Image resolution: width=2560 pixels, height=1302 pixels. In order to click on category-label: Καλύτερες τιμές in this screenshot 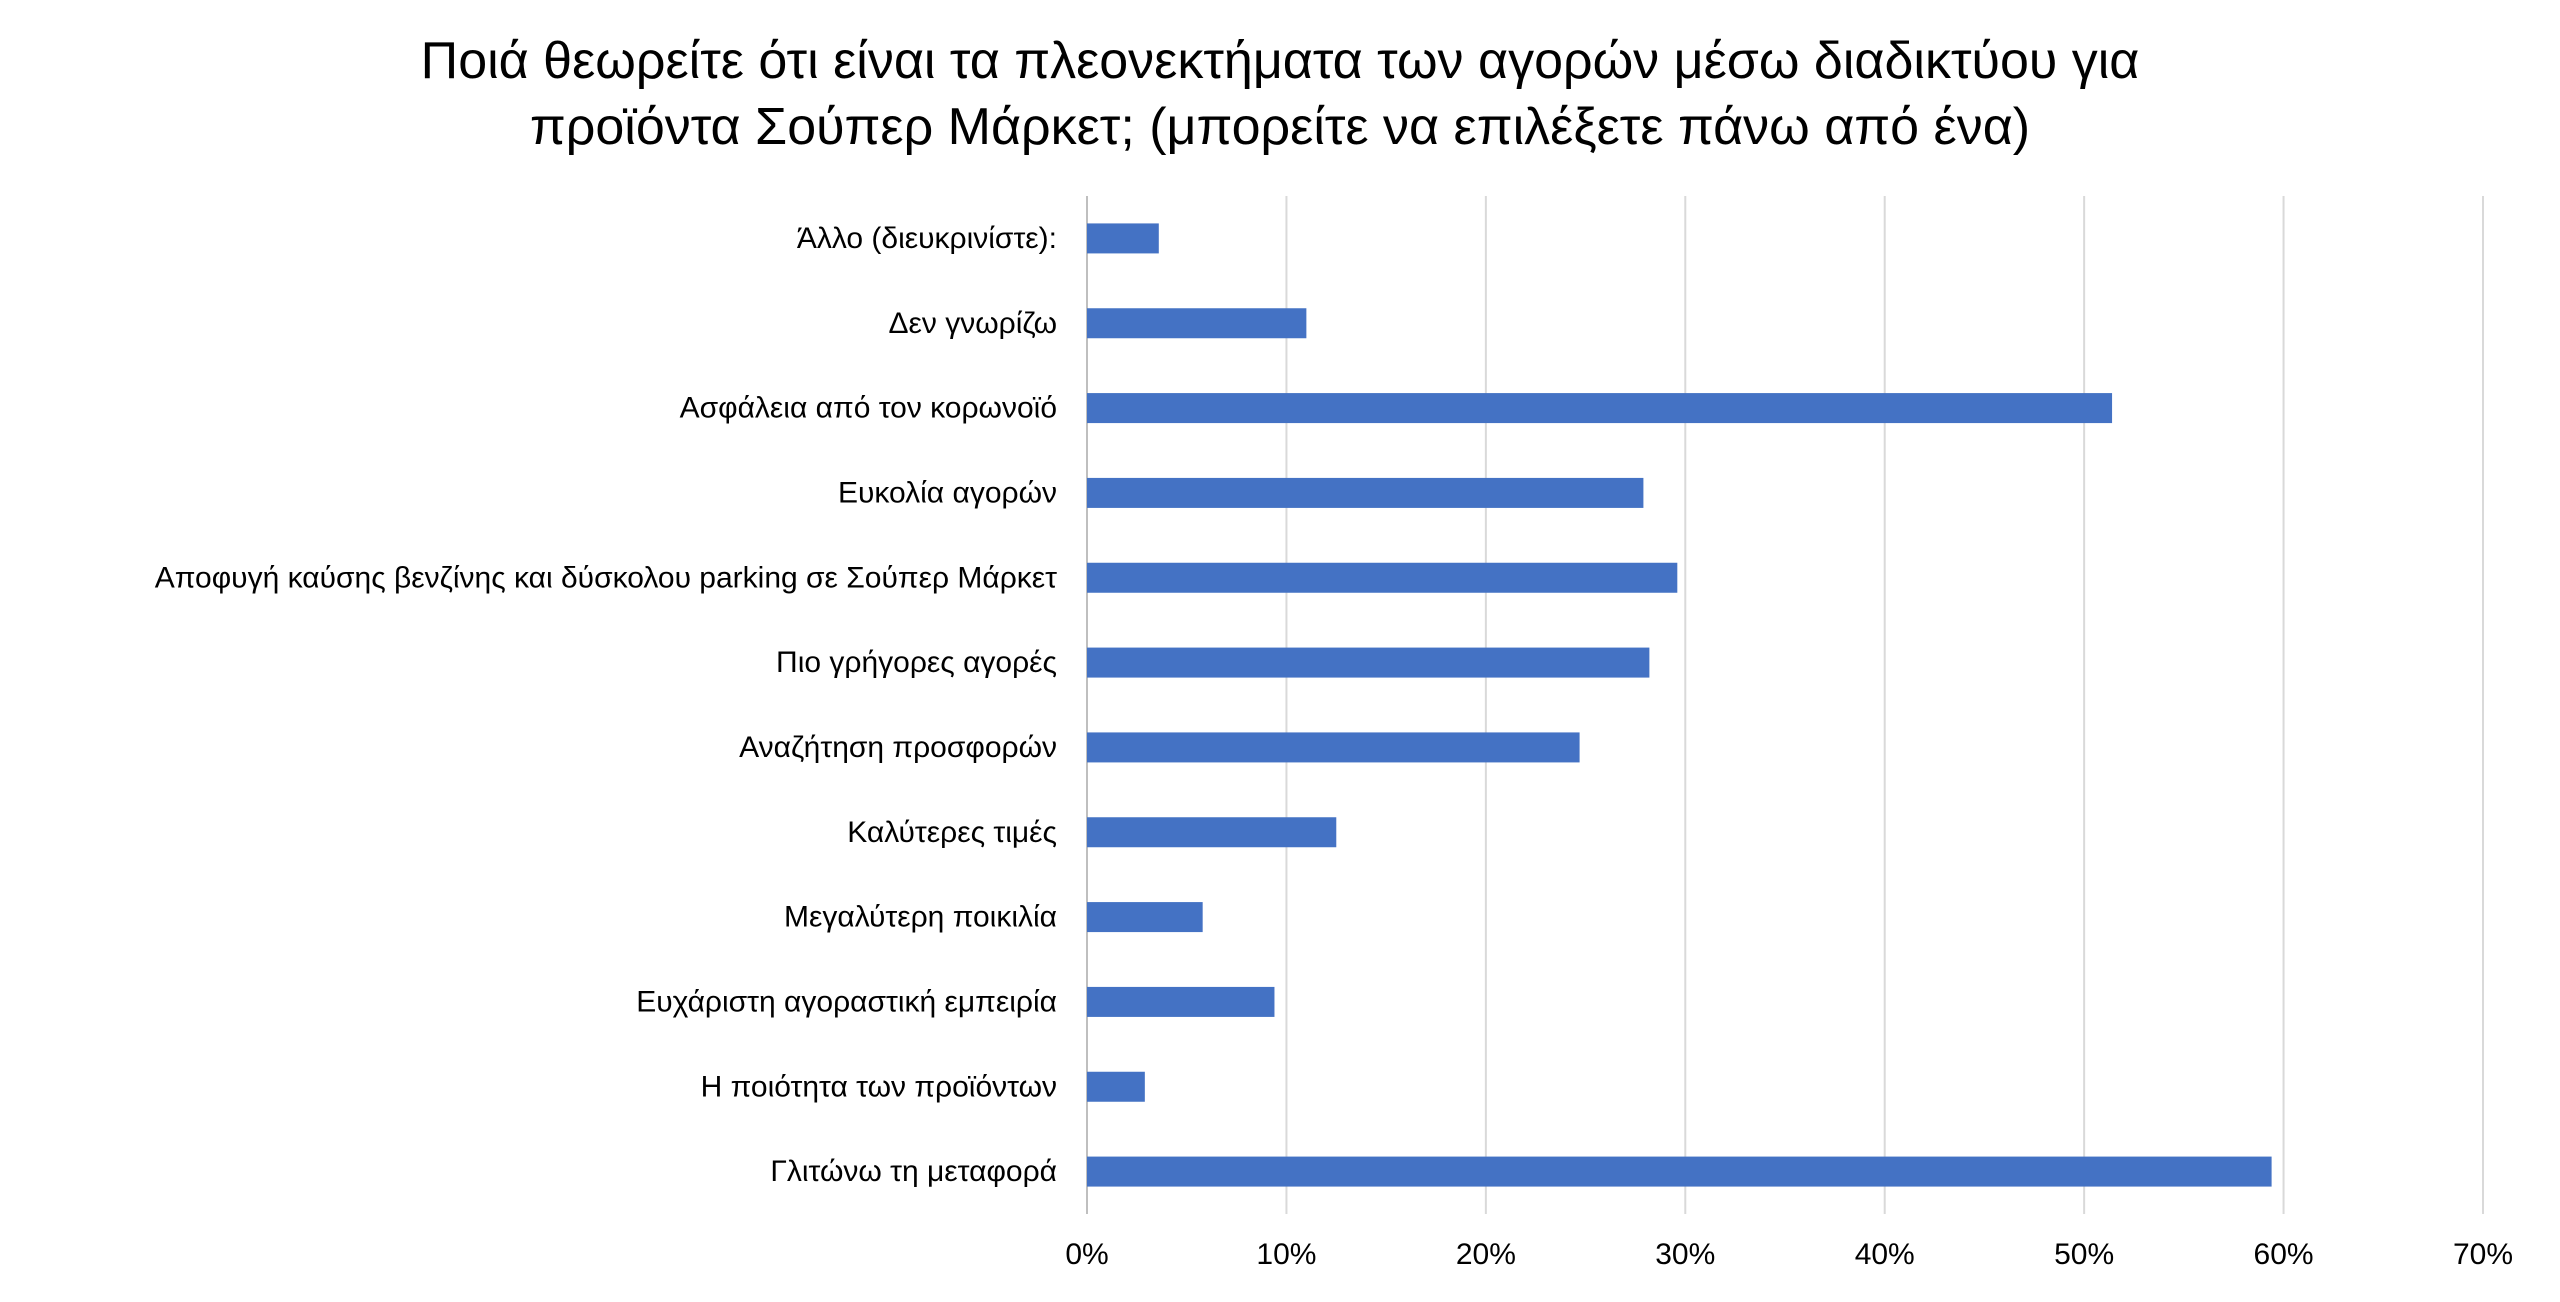, I will do `click(952, 832)`.